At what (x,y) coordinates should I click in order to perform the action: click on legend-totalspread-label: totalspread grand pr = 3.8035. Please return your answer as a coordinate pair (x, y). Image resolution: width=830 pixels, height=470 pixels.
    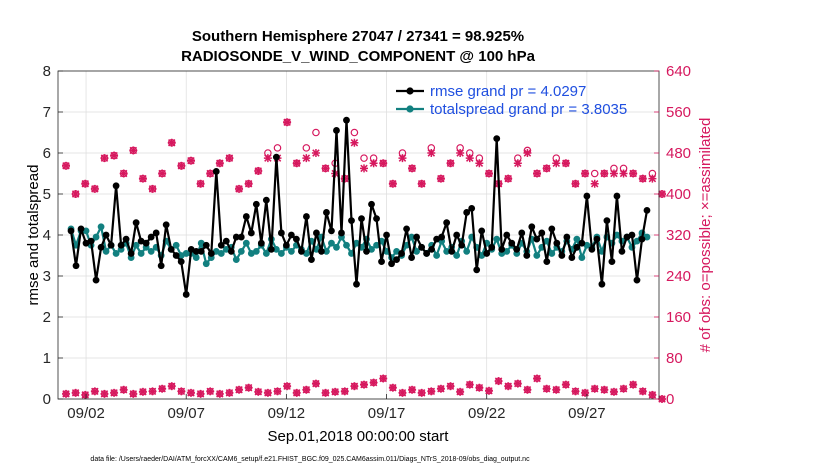
    Looking at the image, I should click on (528, 109).